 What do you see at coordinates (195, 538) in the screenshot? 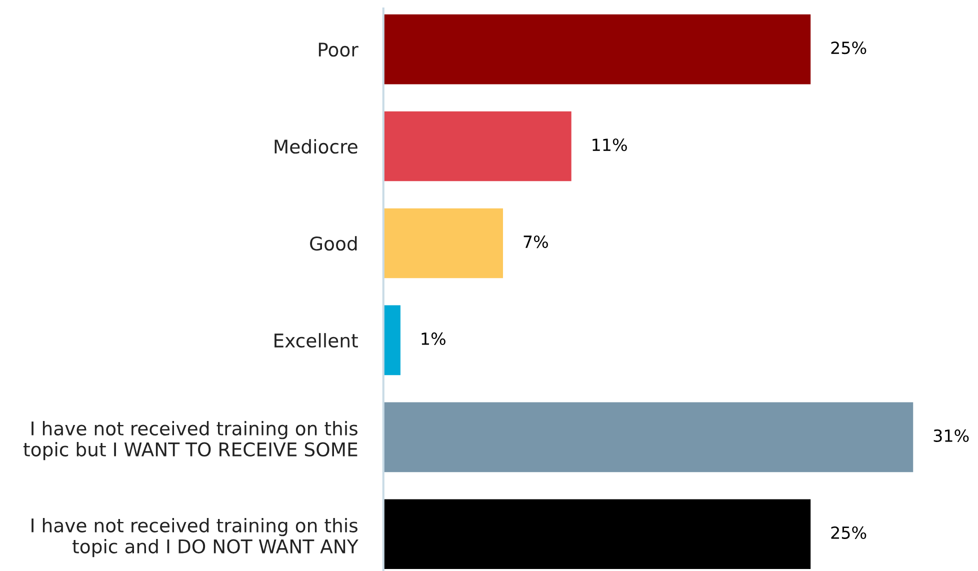
I see `y-tick-label: I have not received training on this topic and I DO NOT WANT ANY` at bounding box center [195, 538].